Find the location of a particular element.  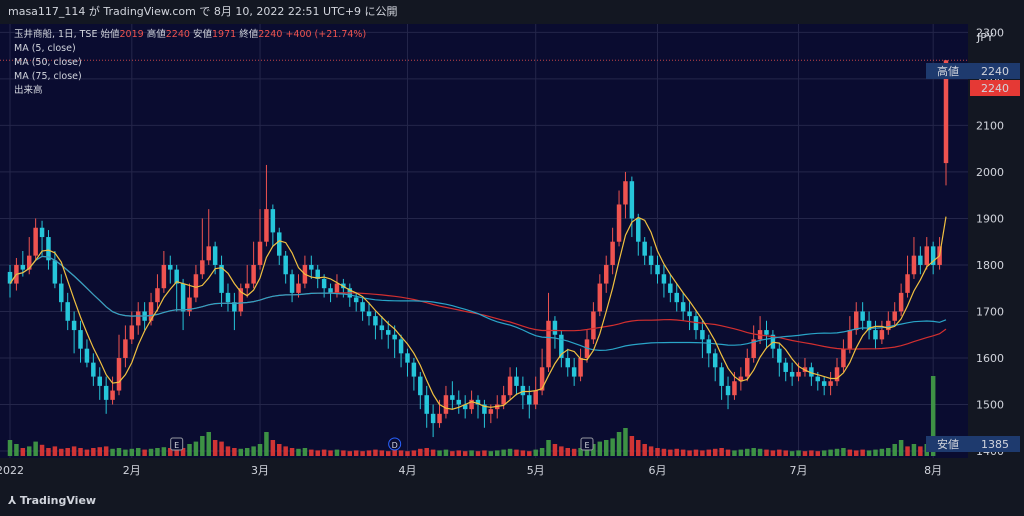

legend-volume: 出来高 is located at coordinates (28, 90).